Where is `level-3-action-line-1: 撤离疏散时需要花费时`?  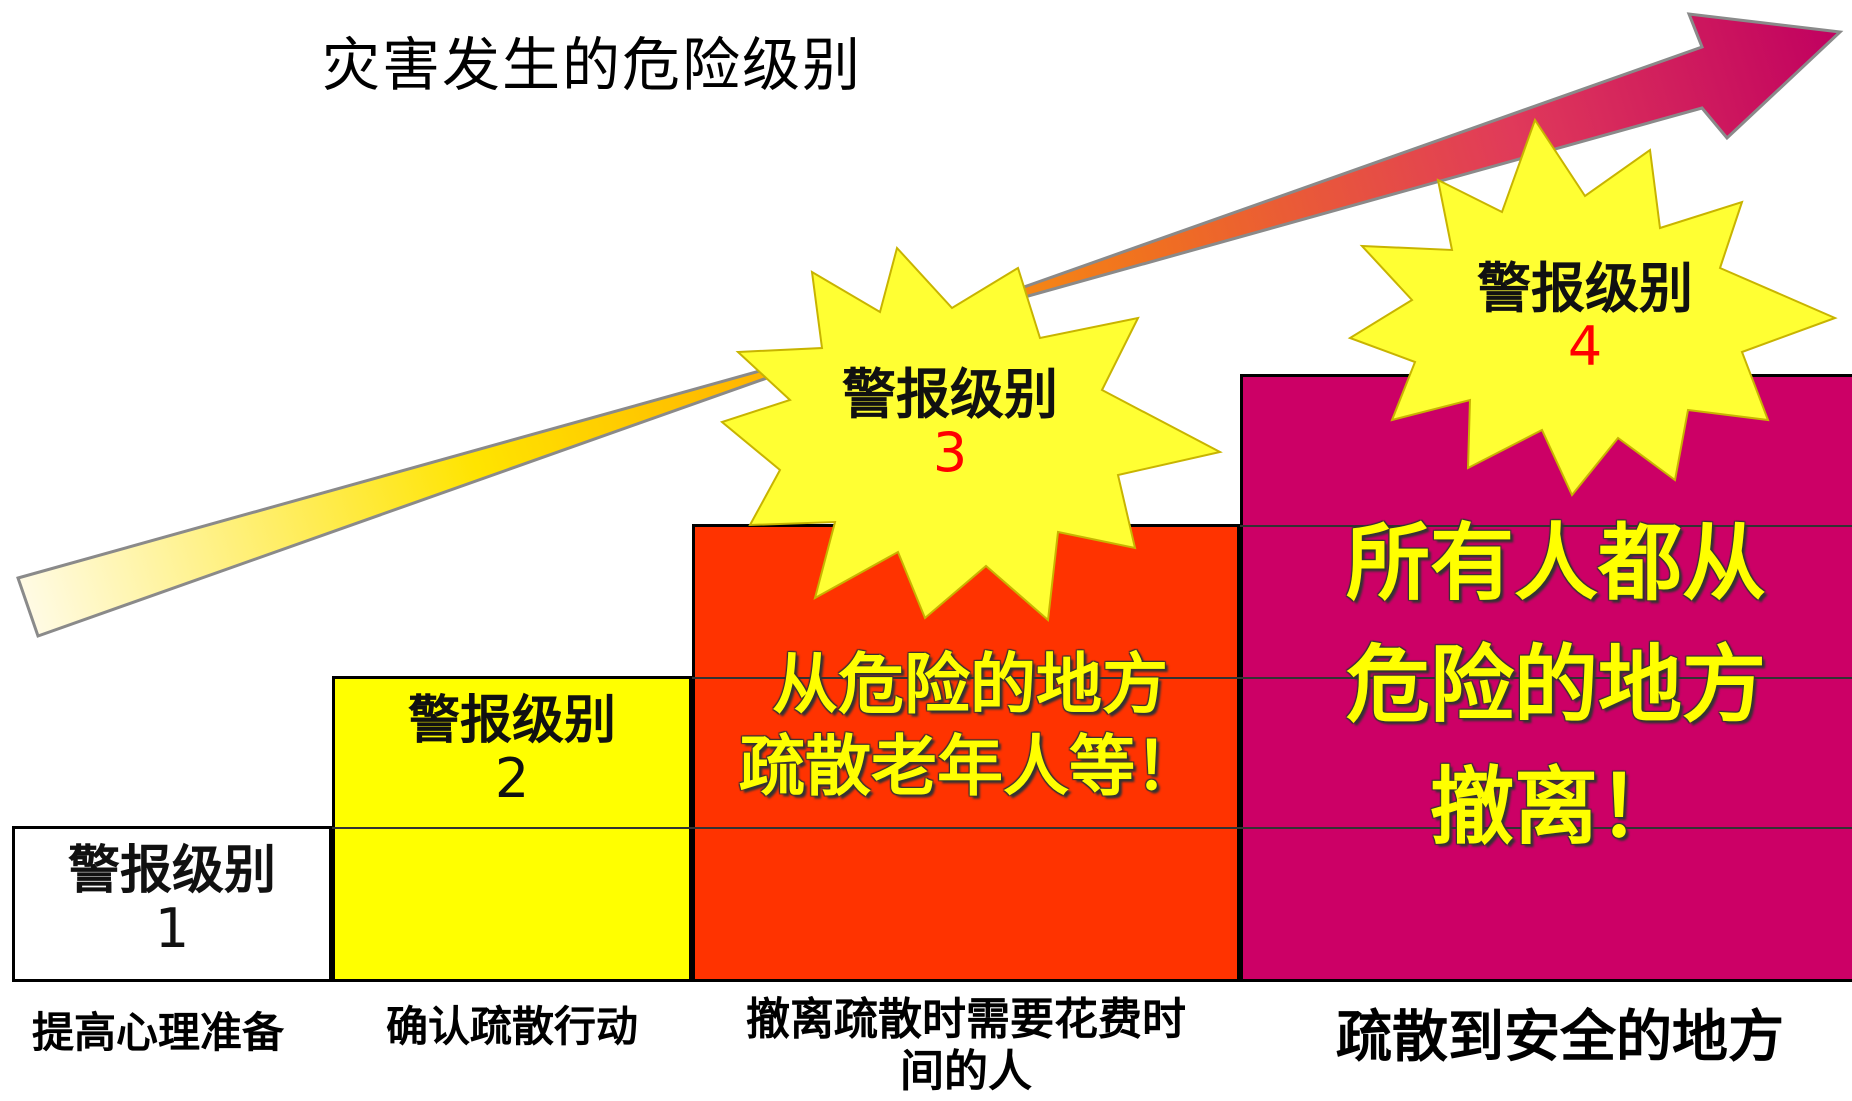
level-3-action-line-1: 撤离疏散时需要花费时 is located at coordinates (966, 1019).